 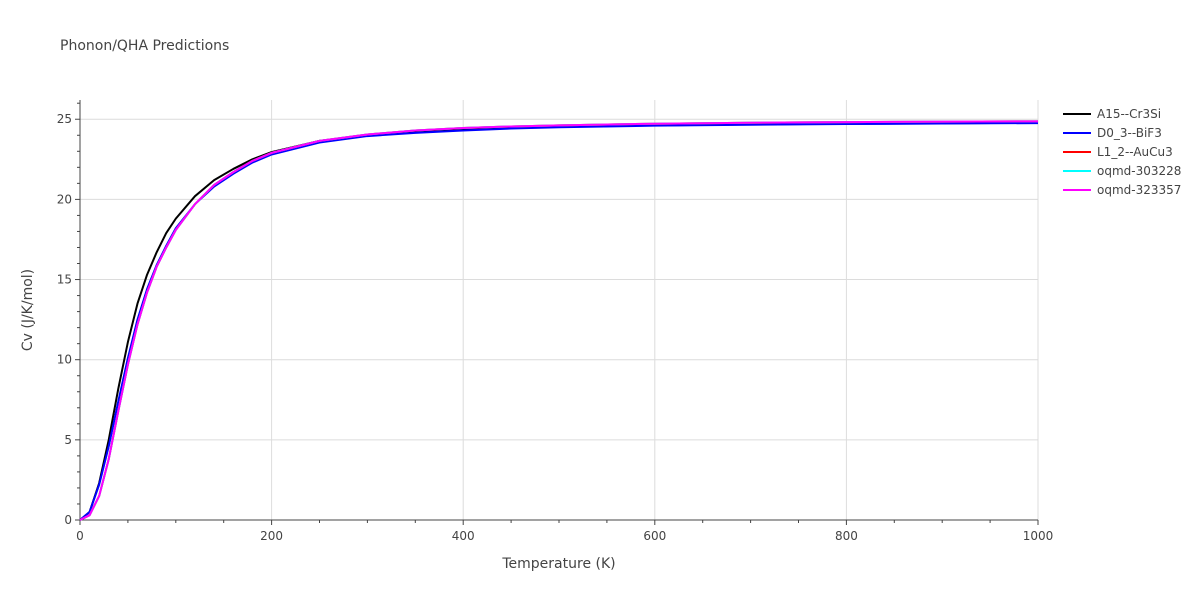 What do you see at coordinates (80, 536) in the screenshot?
I see `x-tick-label: 0` at bounding box center [80, 536].